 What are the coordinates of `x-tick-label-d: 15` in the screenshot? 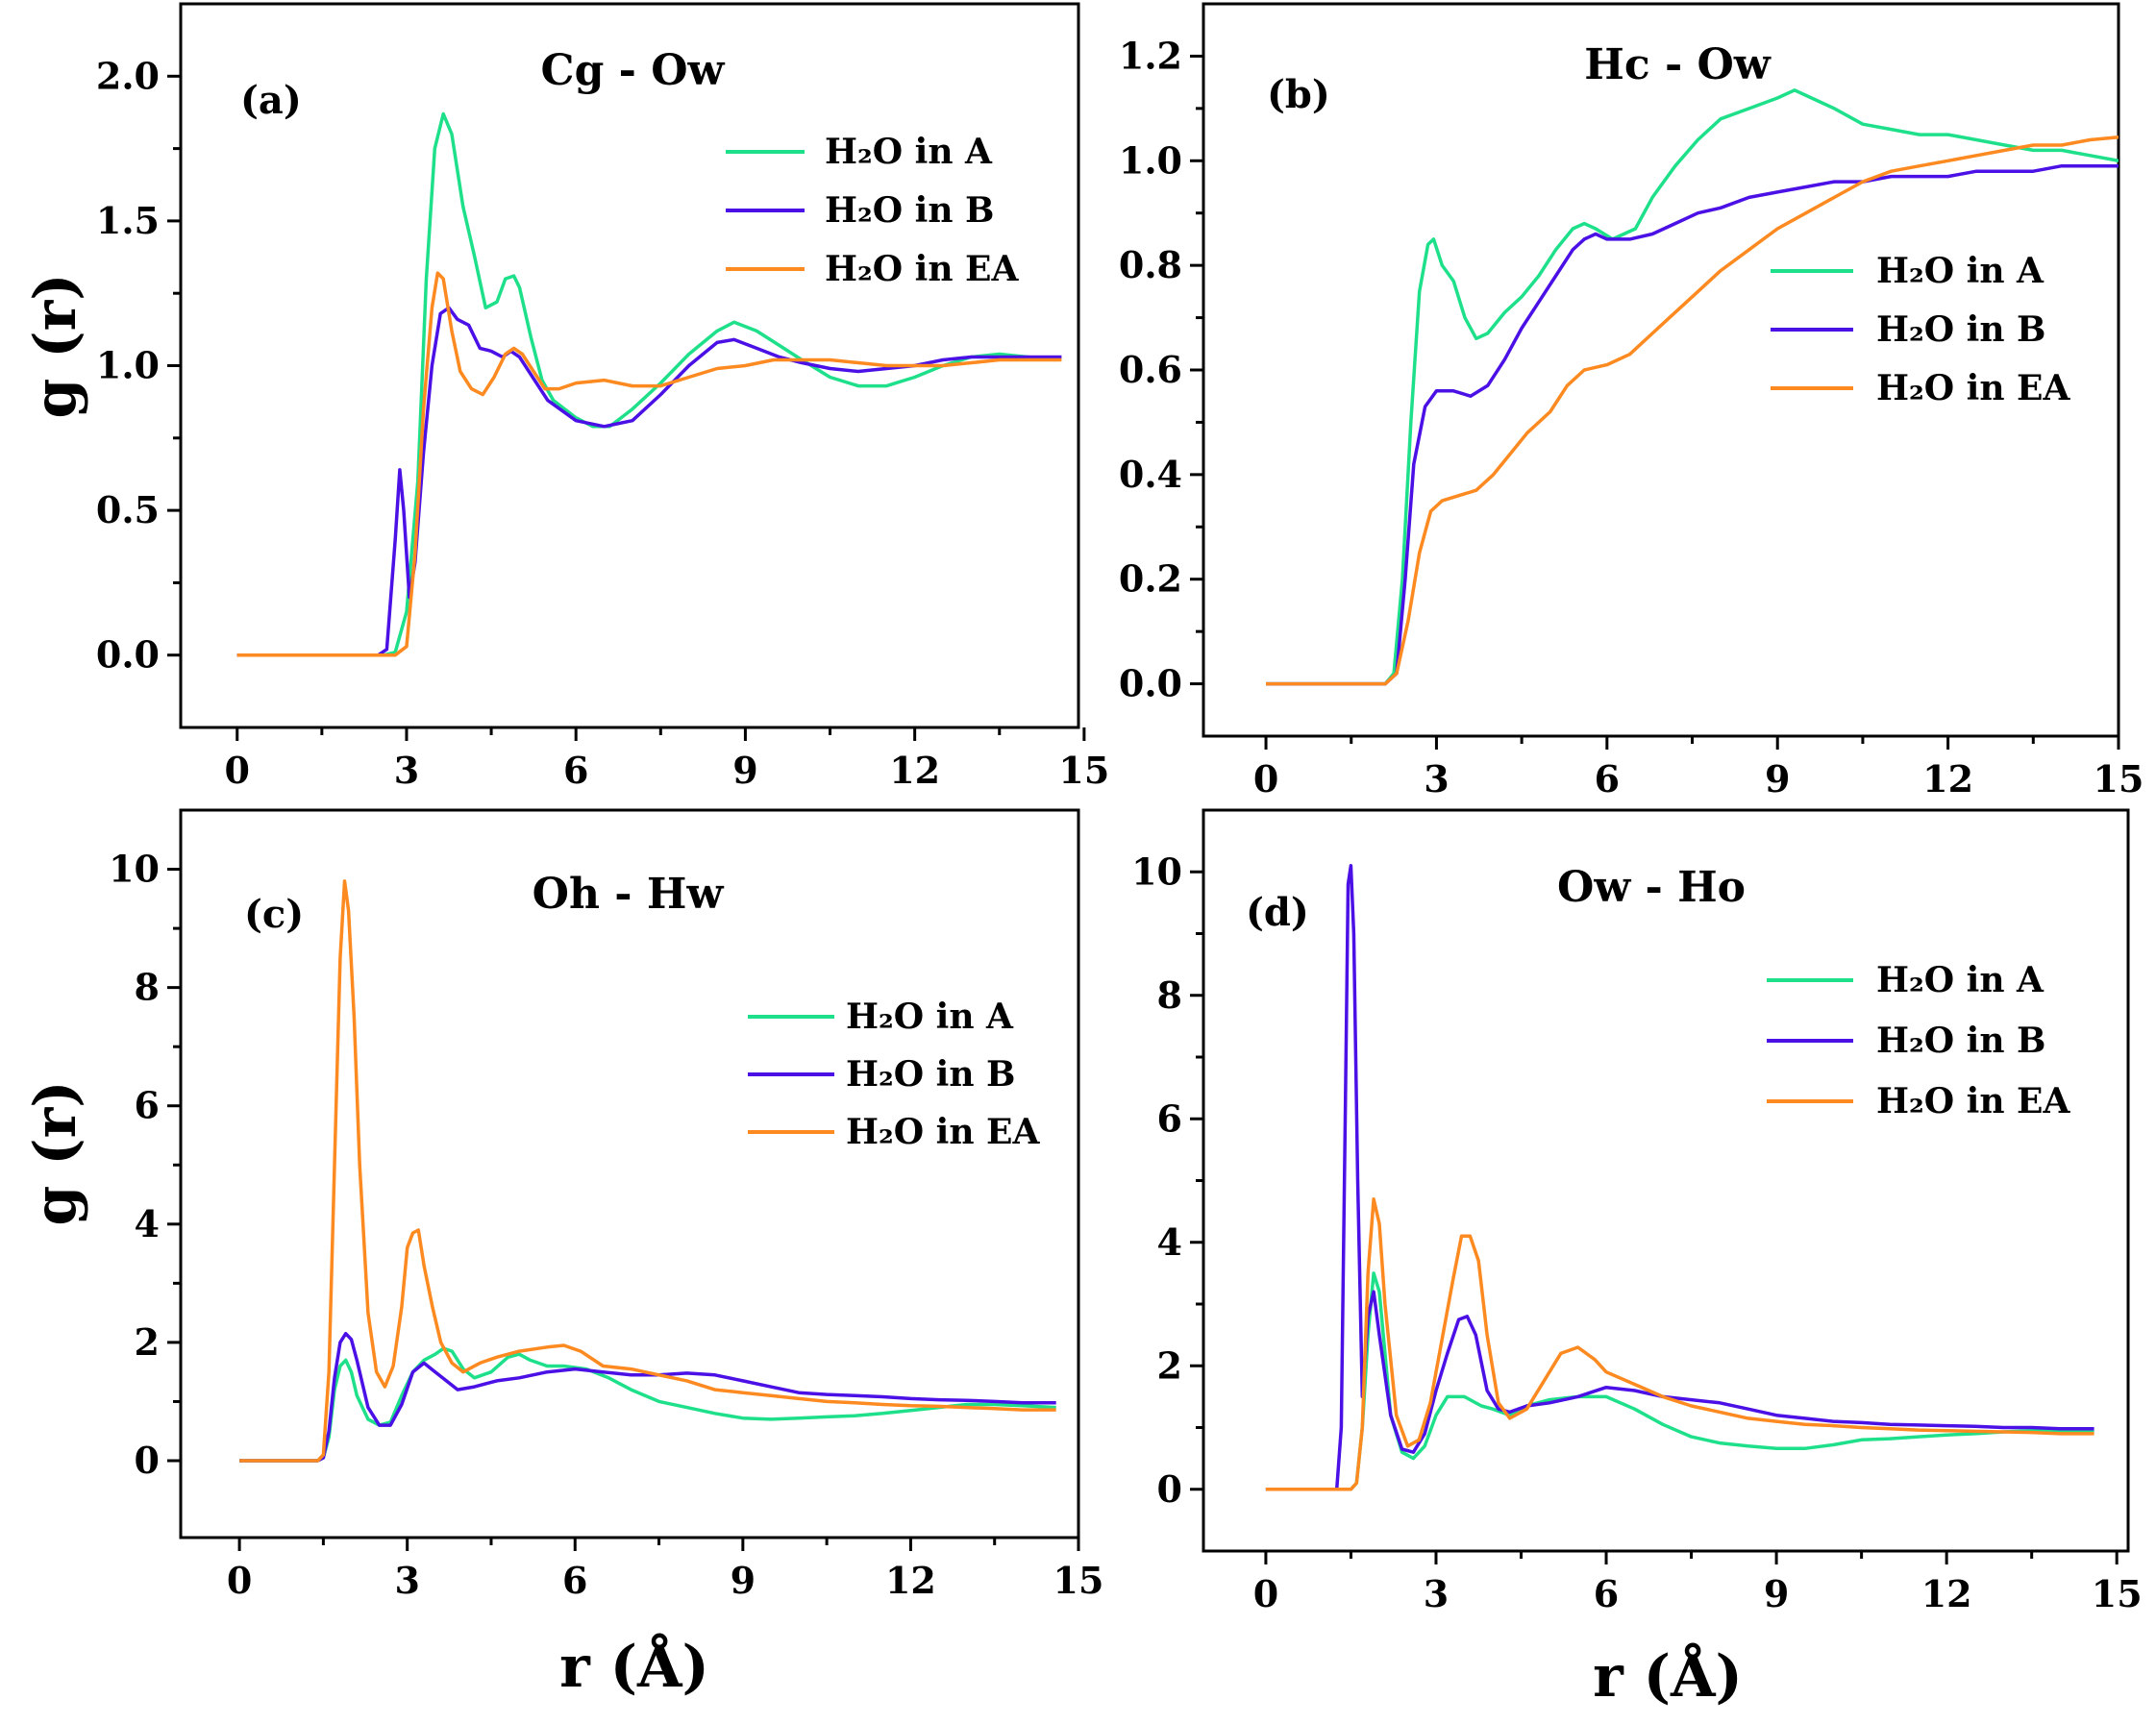 It's located at (2117, 1593).